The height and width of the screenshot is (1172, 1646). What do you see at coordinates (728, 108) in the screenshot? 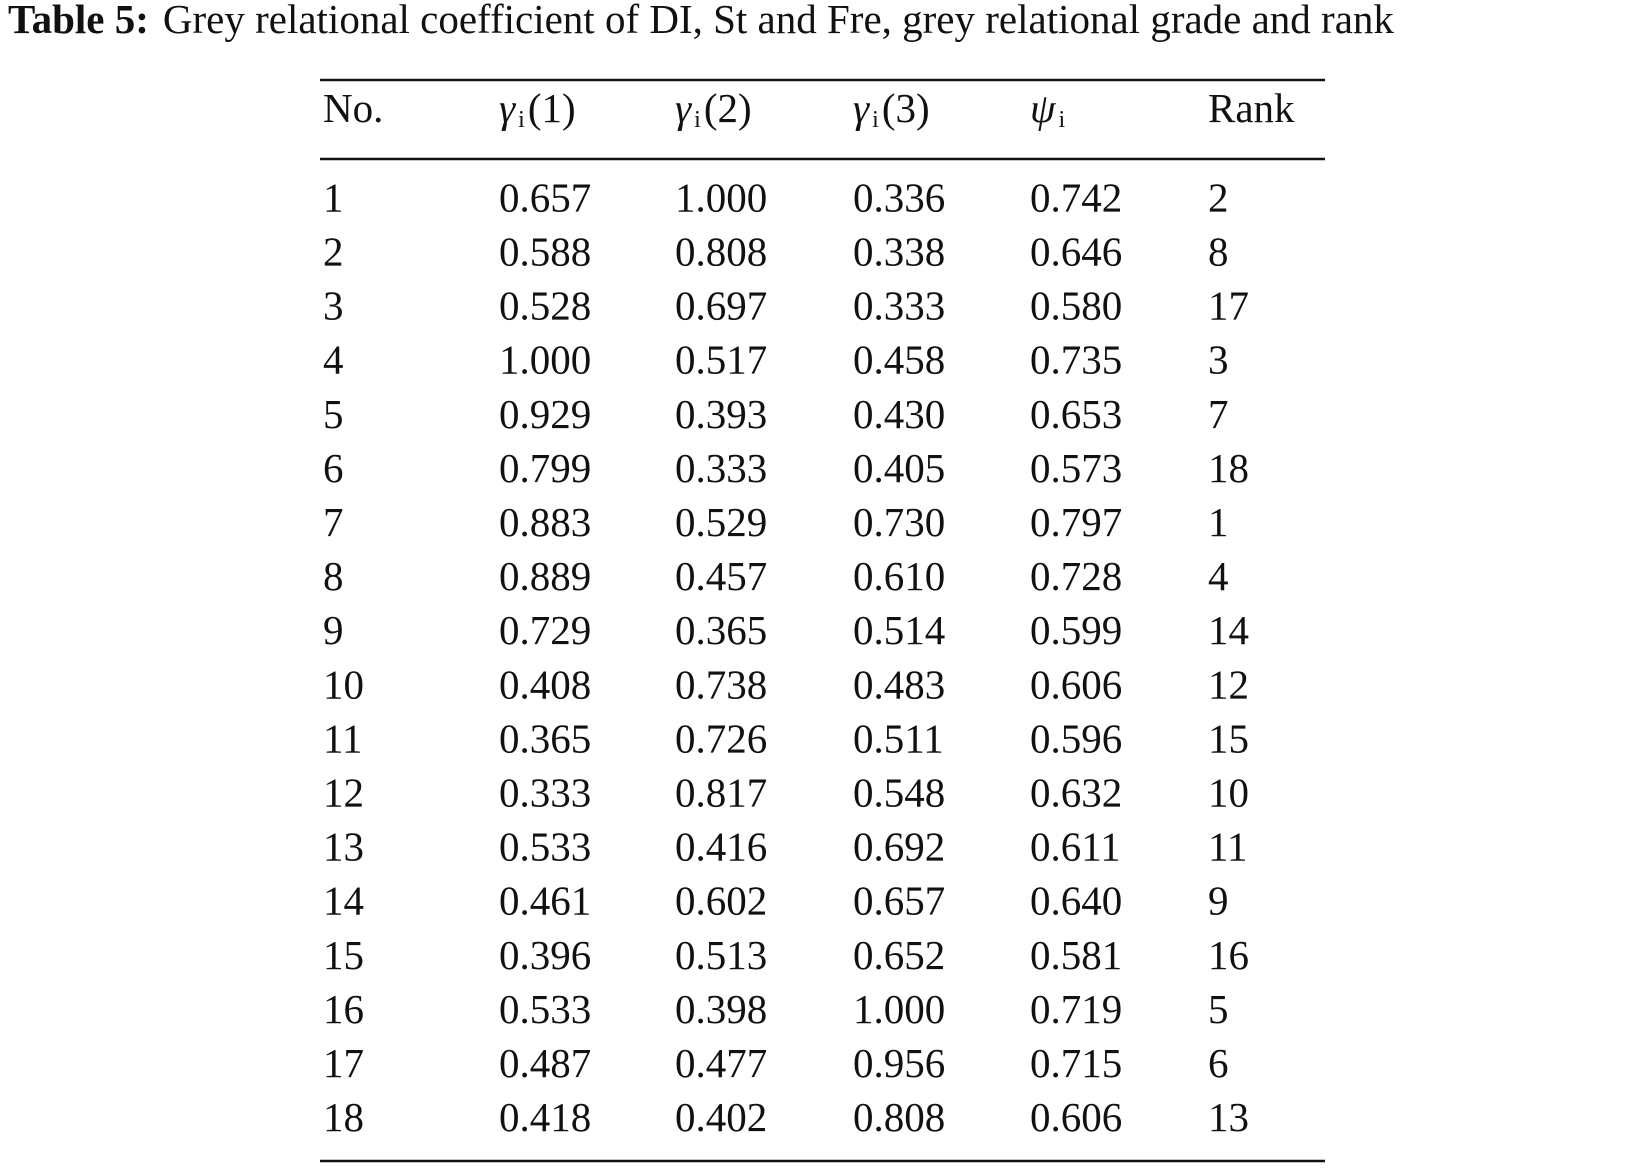
I see `header-suffix: (2)` at bounding box center [728, 108].